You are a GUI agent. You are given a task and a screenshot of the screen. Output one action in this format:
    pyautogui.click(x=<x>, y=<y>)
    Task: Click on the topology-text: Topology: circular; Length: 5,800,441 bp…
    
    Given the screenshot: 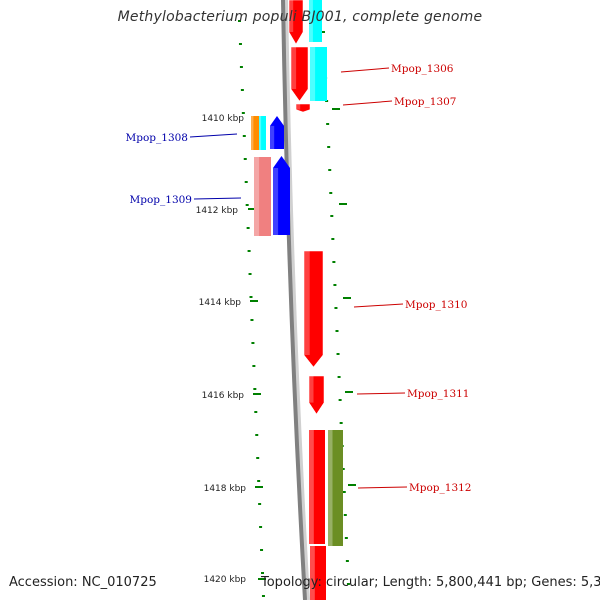 What is the action you would take?
    pyautogui.click(x=430, y=582)
    